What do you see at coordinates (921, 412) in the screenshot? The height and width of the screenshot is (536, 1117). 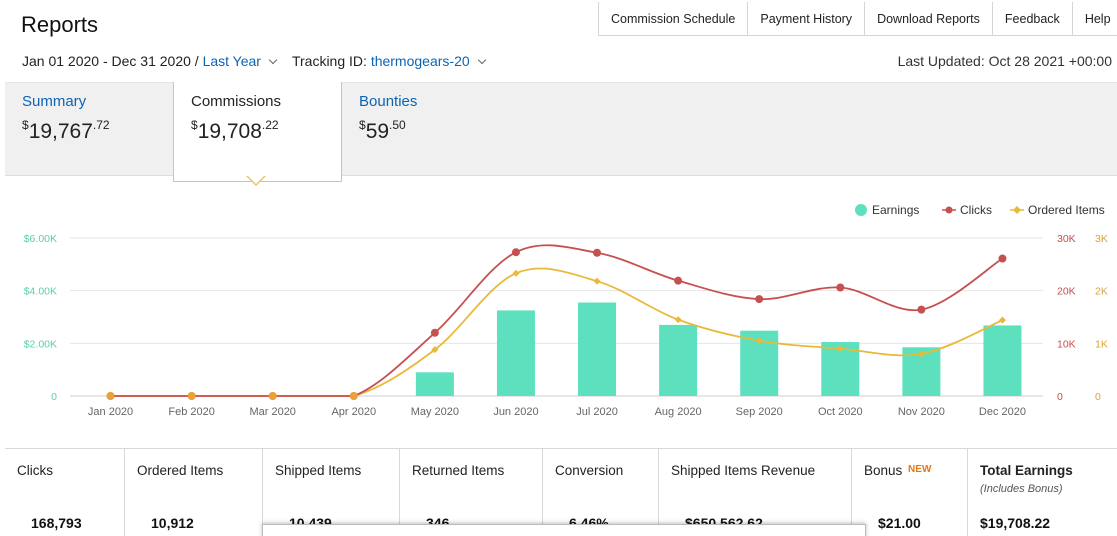 I see `x-tick-label: Nov 2020` at bounding box center [921, 412].